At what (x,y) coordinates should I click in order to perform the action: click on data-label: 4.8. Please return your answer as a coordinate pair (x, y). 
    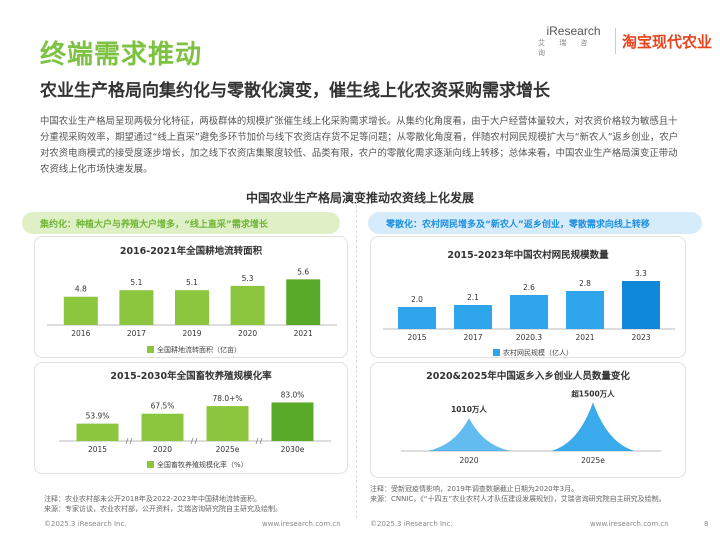
    Looking at the image, I should click on (81, 289).